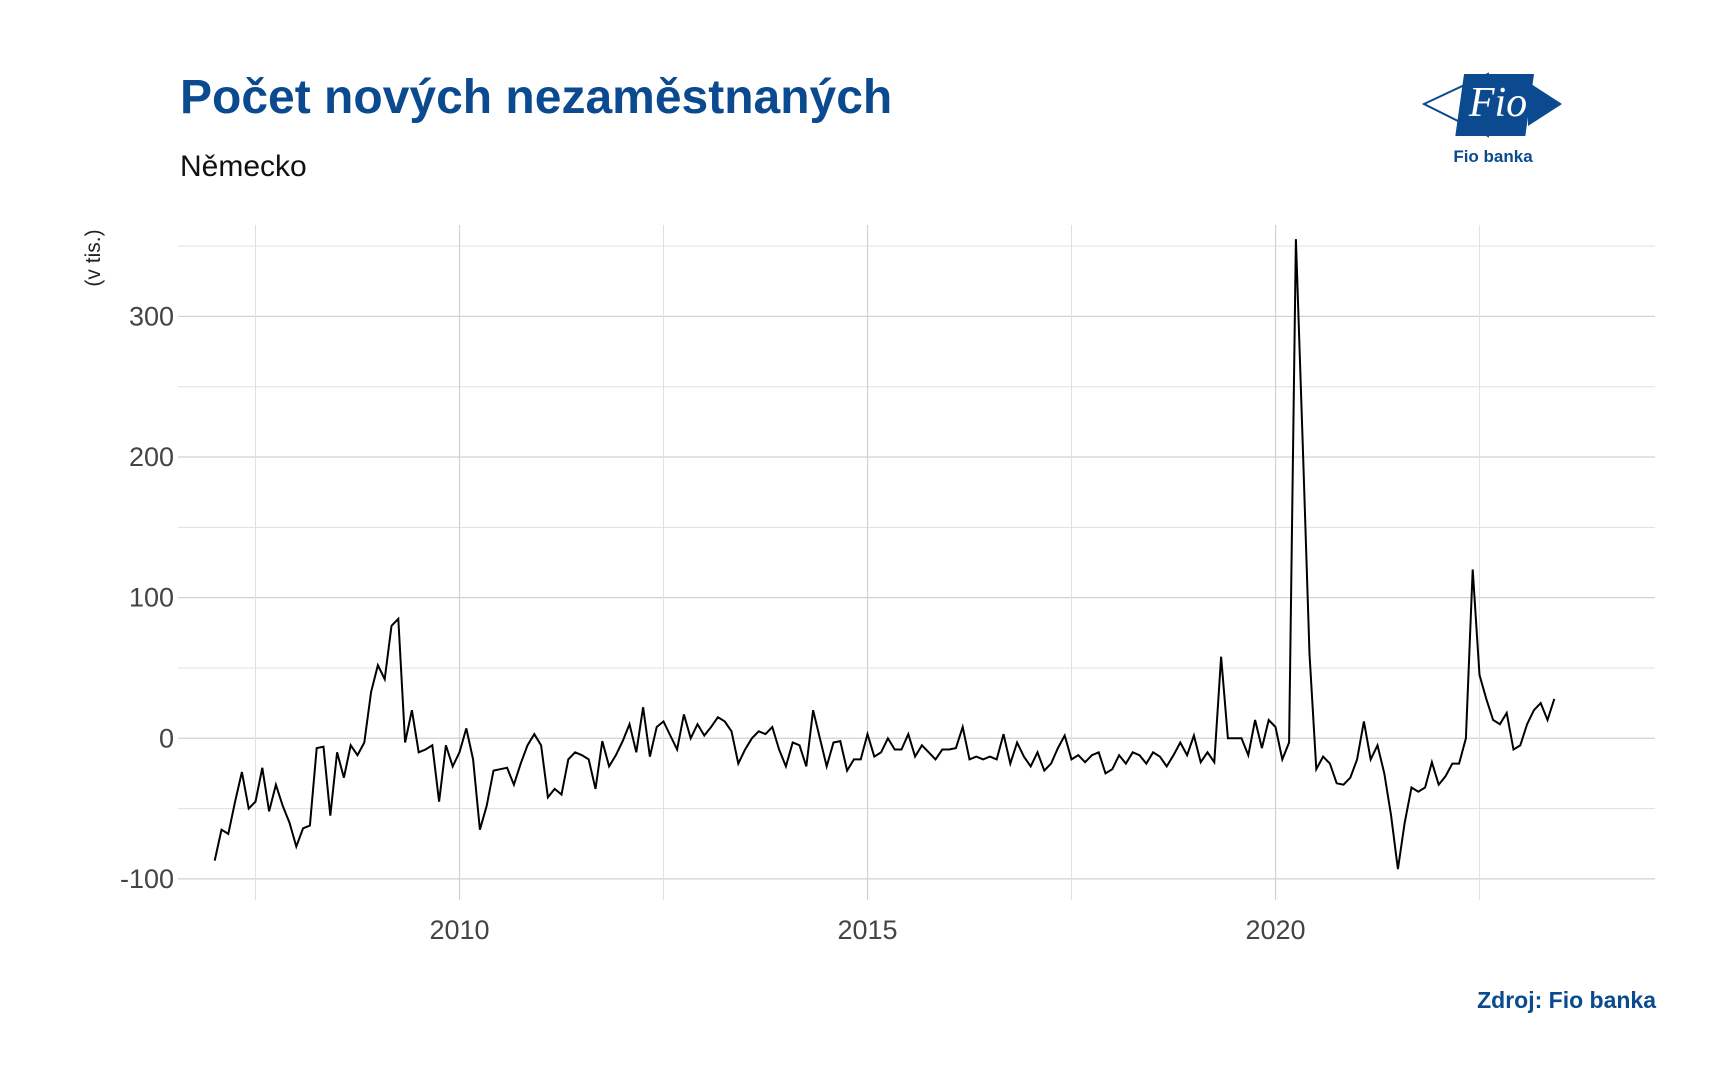 This screenshot has width=1714, height=1082. Describe the element at coordinates (1566, 1000) in the screenshot. I see `source-note: Zdroj: Fio banka` at that location.